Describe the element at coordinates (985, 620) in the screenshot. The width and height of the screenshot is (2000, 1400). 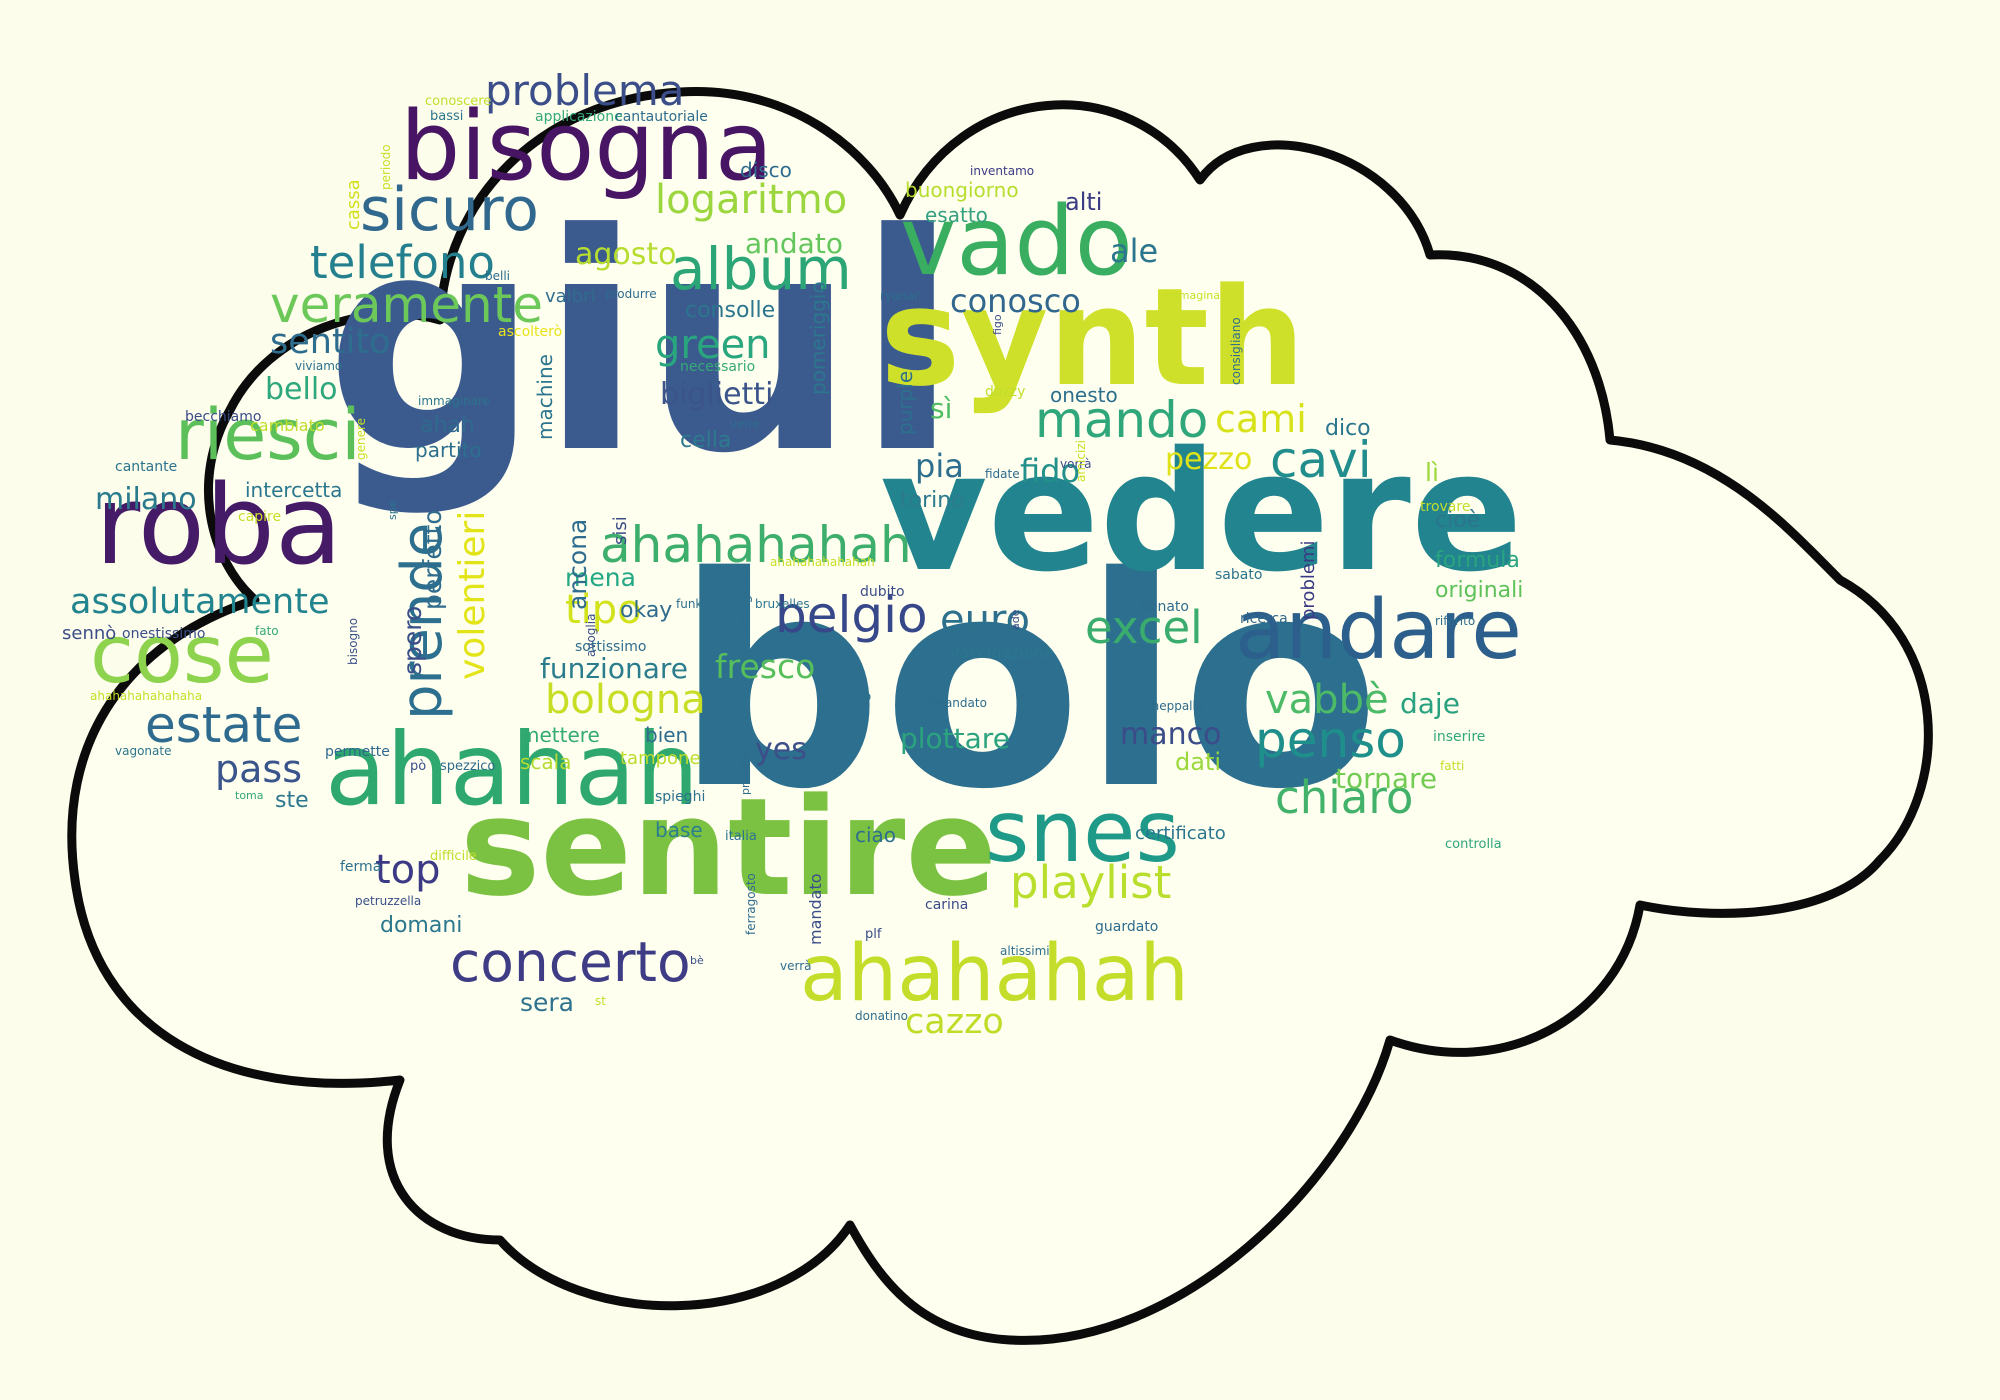
I see `word-euro: euro` at that location.